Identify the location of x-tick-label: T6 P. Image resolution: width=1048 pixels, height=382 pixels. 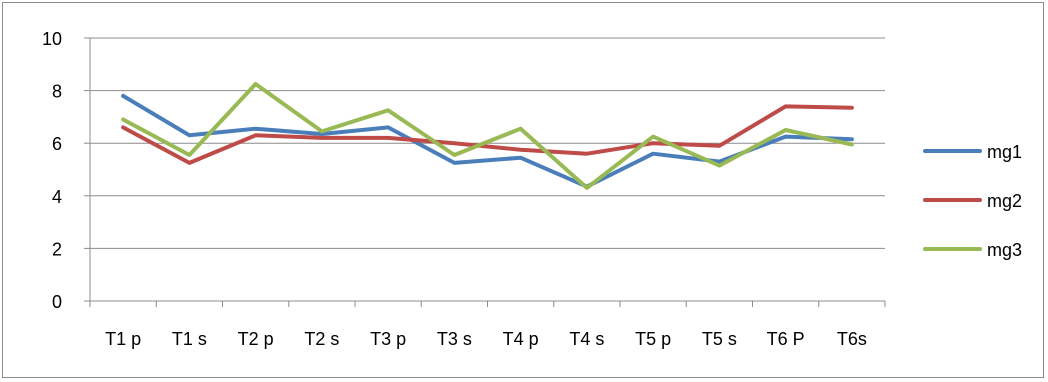
(786, 339).